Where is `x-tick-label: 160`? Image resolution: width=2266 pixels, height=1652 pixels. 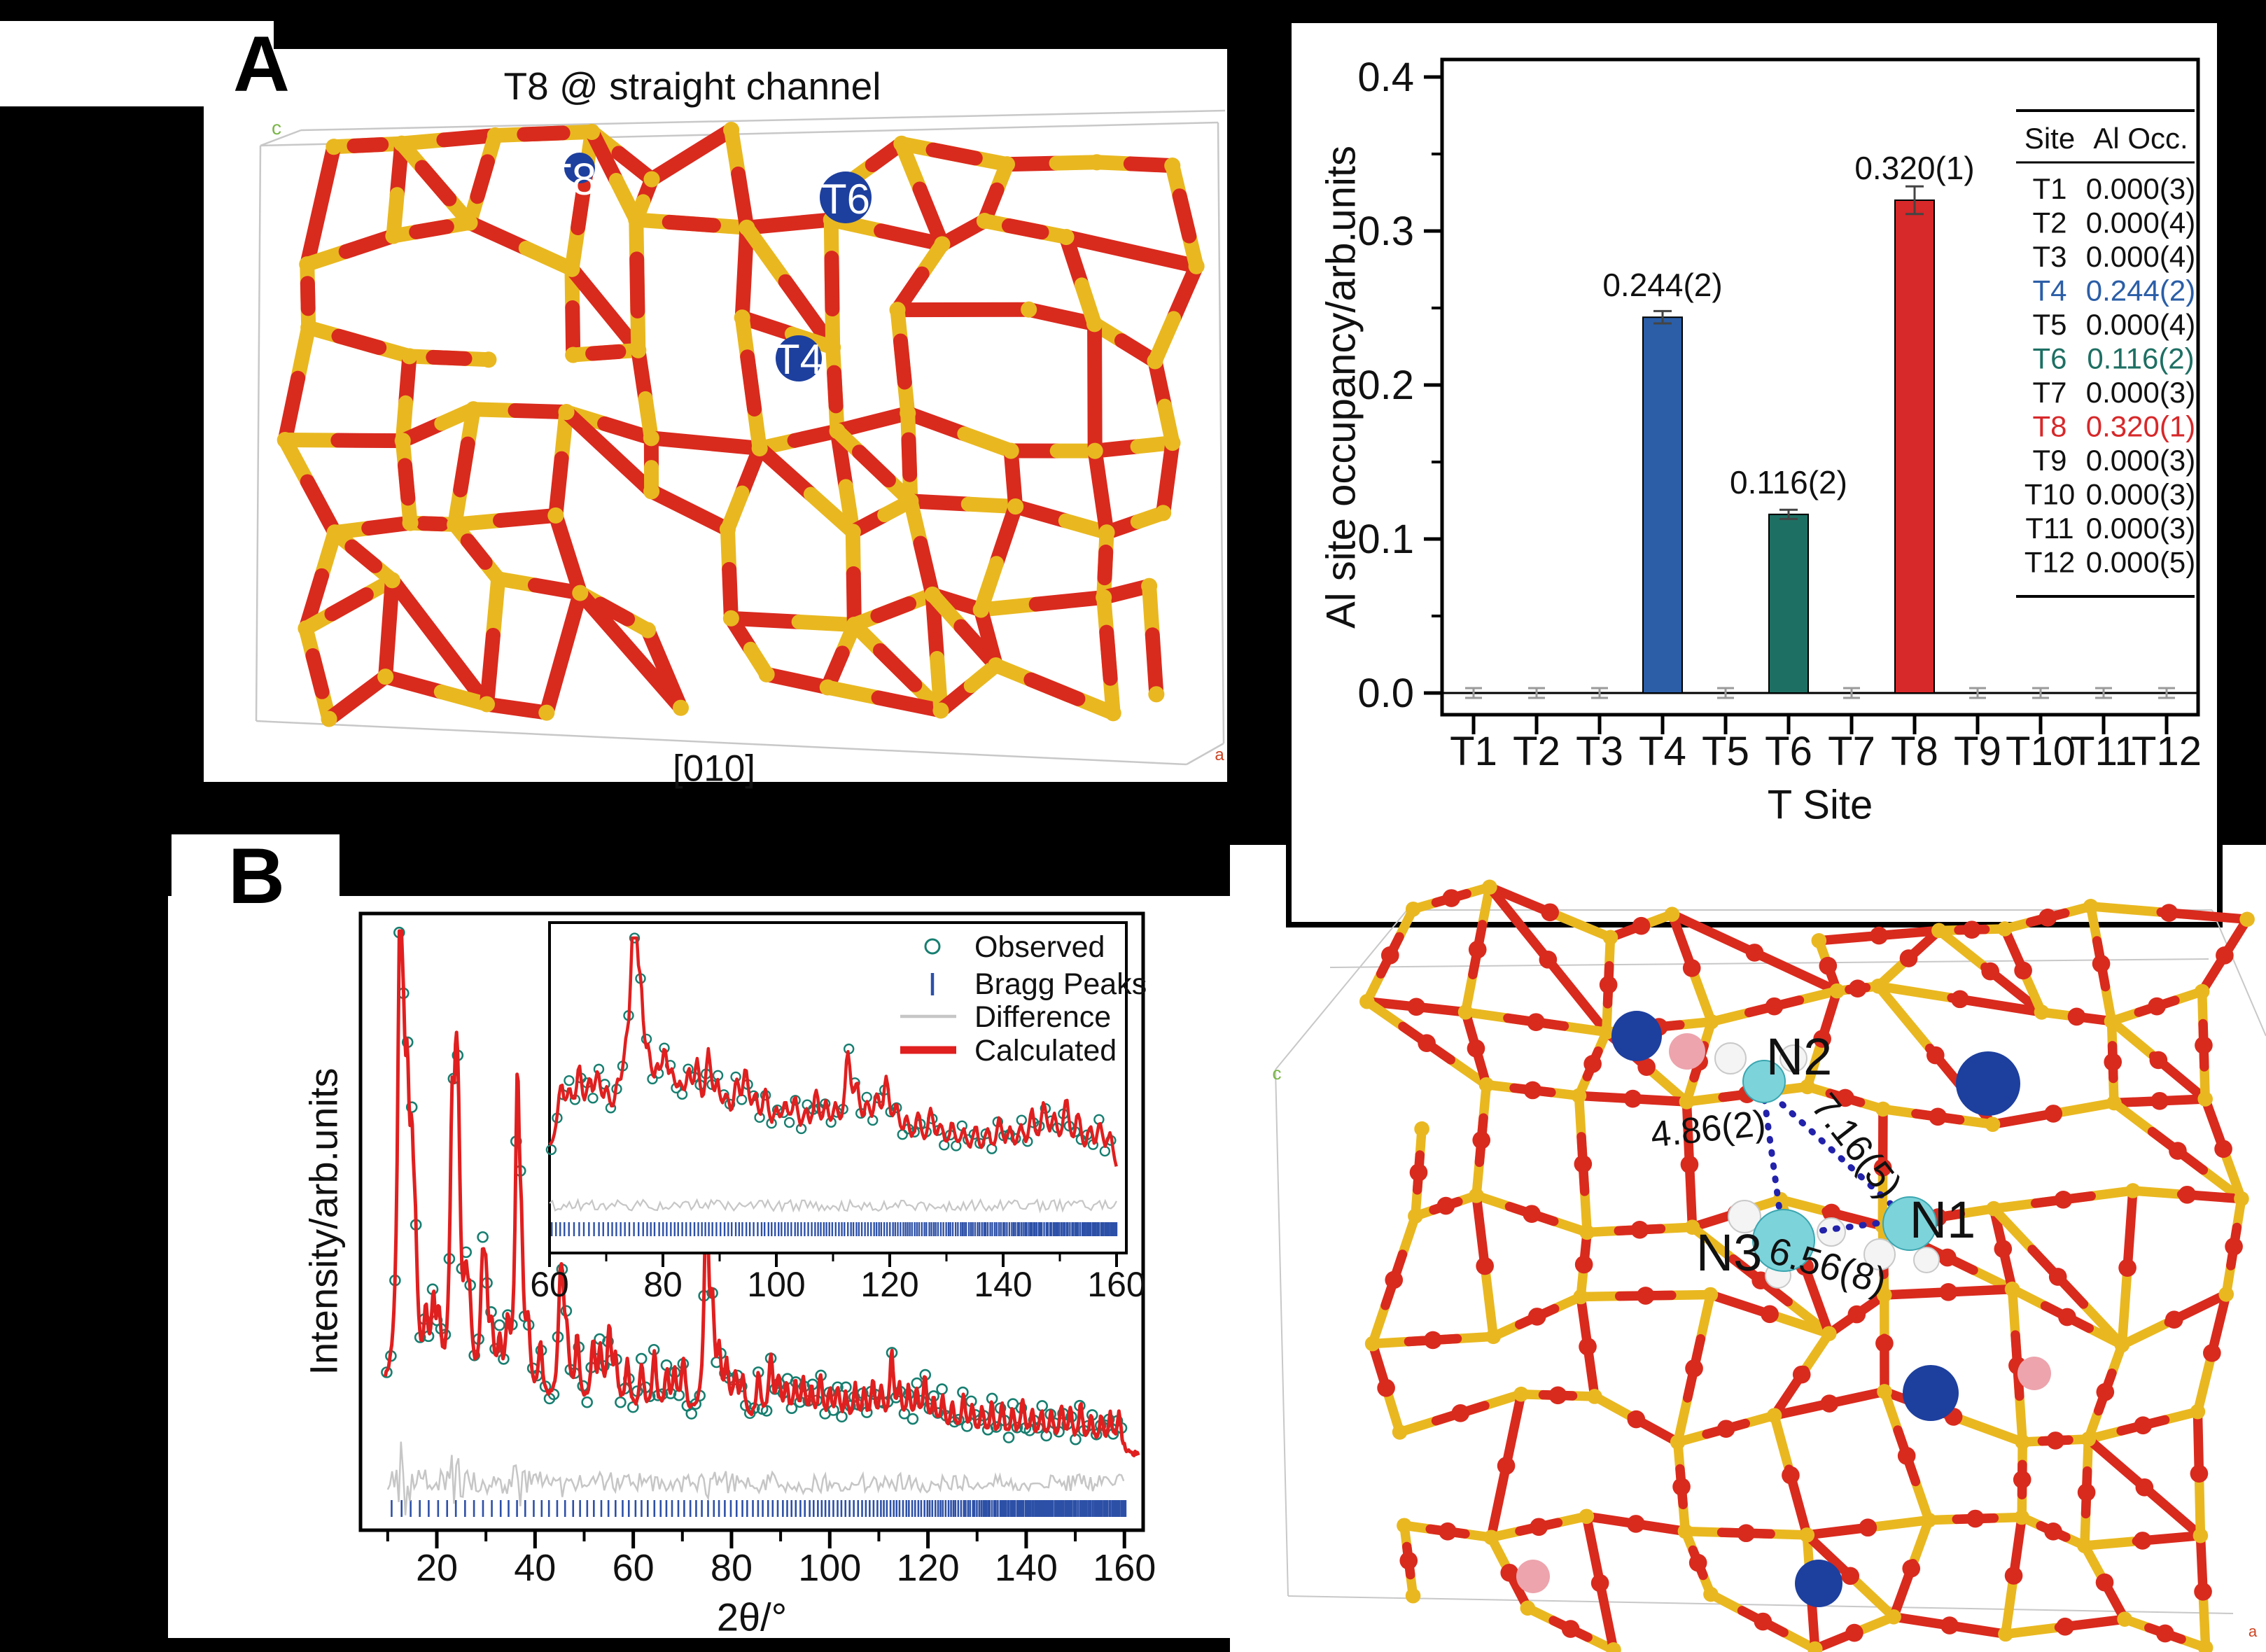
x-tick-label: 160 is located at coordinates (1125, 1568).